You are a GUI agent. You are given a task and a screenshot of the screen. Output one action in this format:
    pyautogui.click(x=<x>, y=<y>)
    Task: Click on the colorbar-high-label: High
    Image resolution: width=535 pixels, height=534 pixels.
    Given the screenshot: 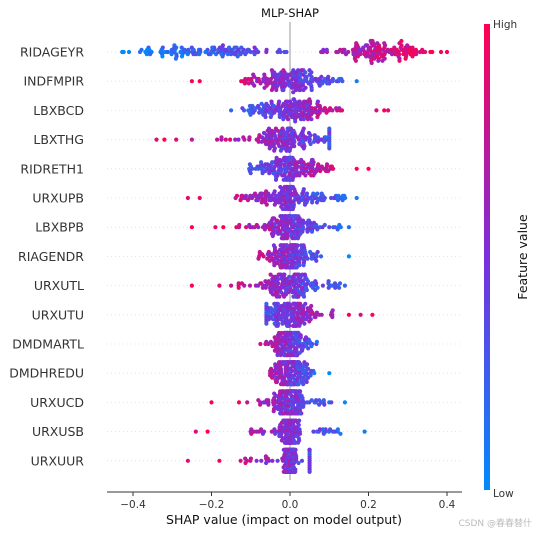 What is the action you would take?
    pyautogui.click(x=505, y=25)
    